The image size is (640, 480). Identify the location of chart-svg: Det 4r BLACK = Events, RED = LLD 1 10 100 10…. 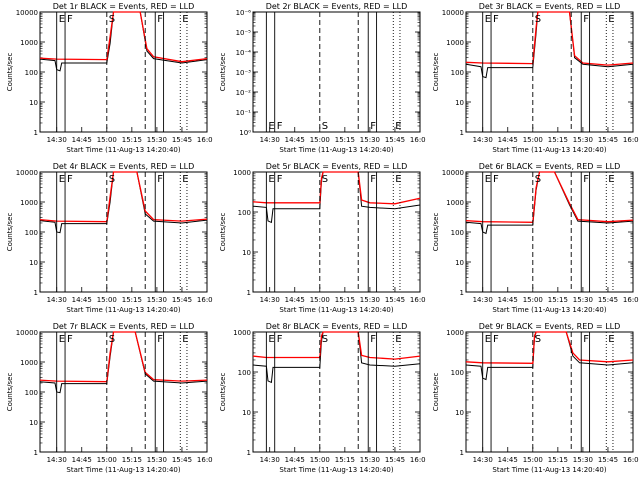
(109, 238).